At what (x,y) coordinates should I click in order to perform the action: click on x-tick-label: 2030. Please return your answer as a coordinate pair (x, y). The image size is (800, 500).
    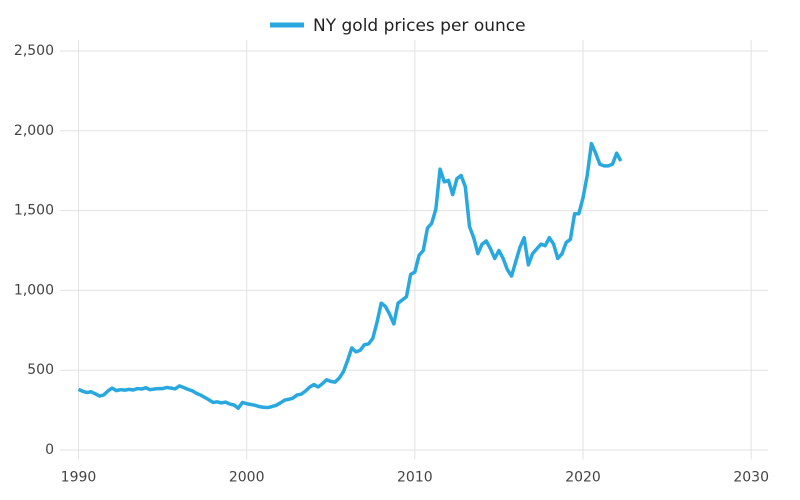
    Looking at the image, I should click on (751, 478).